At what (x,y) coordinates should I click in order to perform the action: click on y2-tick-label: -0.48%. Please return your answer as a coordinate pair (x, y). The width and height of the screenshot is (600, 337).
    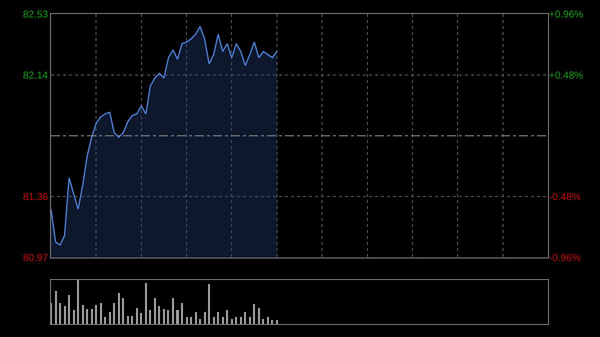
    Looking at the image, I should click on (565, 198).